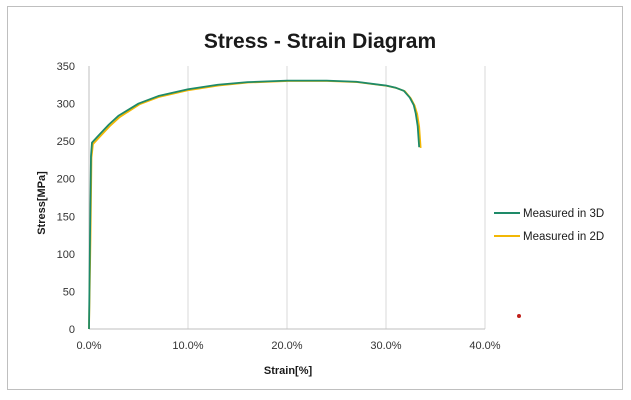 The width and height of the screenshot is (631, 400). What do you see at coordinates (187, 346) in the screenshot?
I see `x-tick-label: 10.0%` at bounding box center [187, 346].